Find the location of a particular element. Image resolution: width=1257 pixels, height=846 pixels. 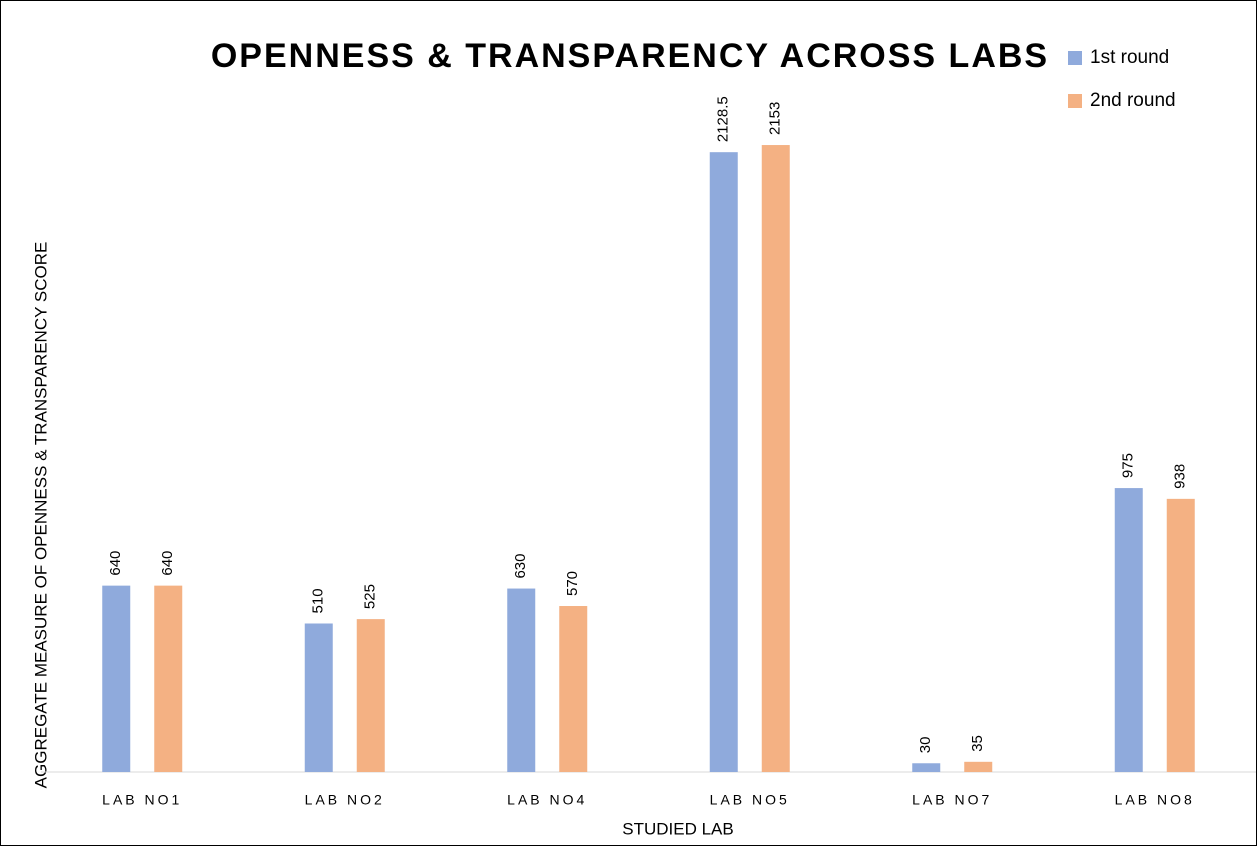

x-tick-label: LAB NO5 is located at coordinates (750, 800).